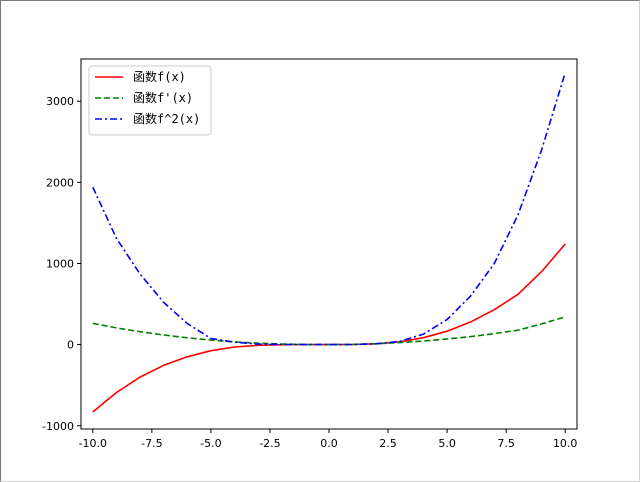  I want to click on x-tick-label: -10.0, so click(93, 443).